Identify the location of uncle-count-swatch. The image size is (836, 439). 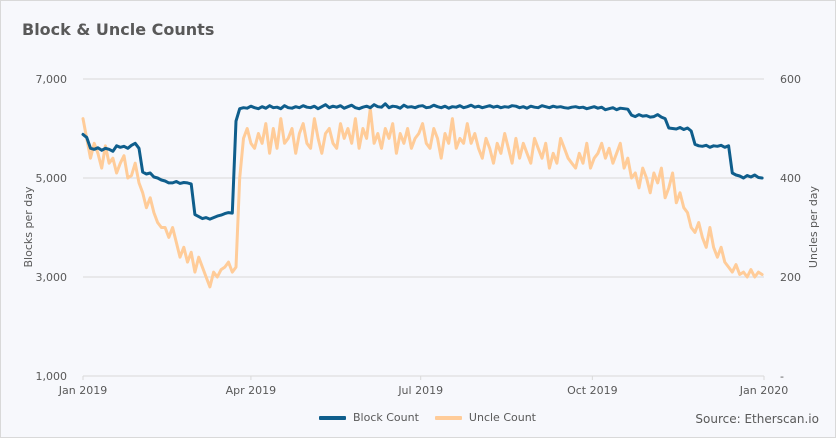
(448, 417).